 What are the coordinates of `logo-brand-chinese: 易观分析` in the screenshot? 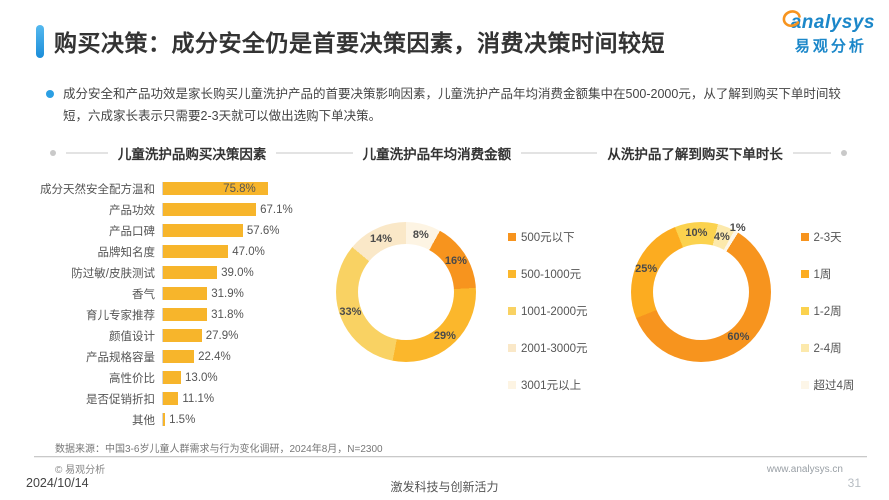 It's located at (830, 46).